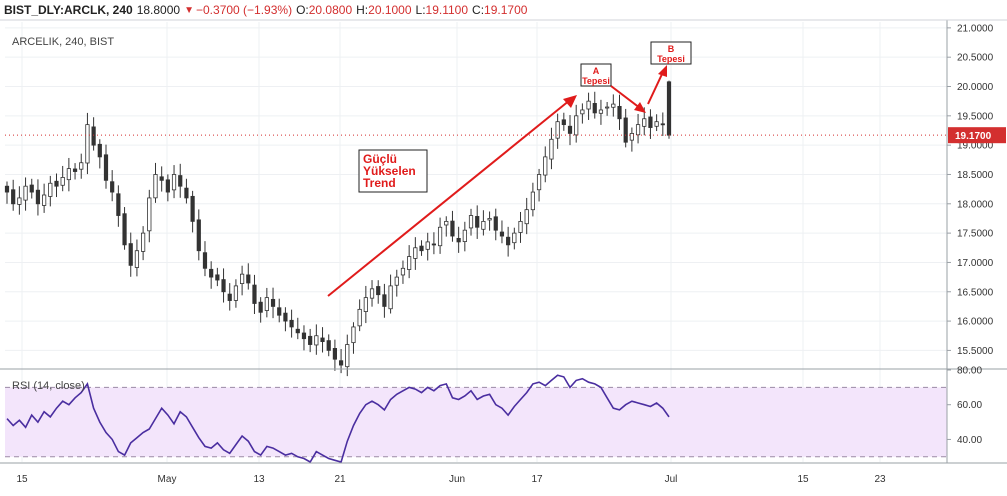  Describe the element at coordinates (671, 53) in the screenshot. I see `b-peak-annotation-box` at that location.